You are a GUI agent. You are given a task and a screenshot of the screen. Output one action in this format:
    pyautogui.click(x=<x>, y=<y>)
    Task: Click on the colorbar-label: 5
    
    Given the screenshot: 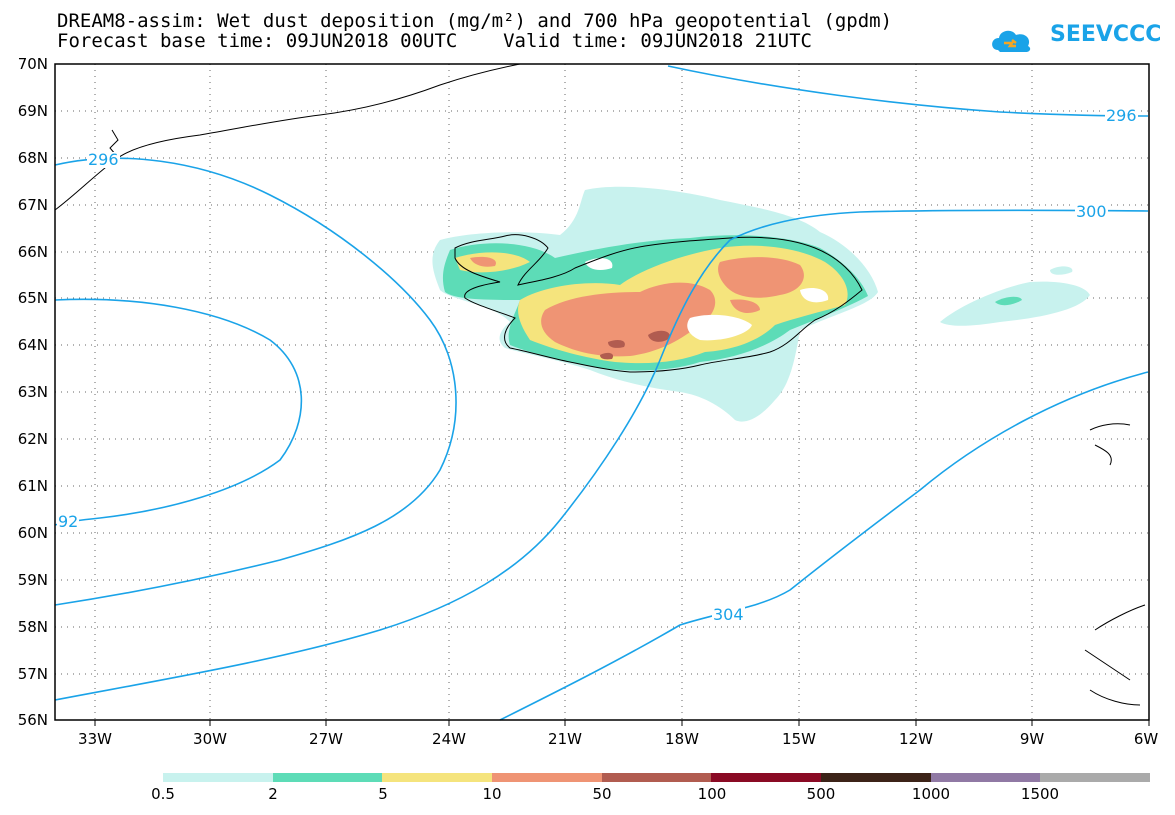 What is the action you would take?
    pyautogui.click(x=383, y=794)
    